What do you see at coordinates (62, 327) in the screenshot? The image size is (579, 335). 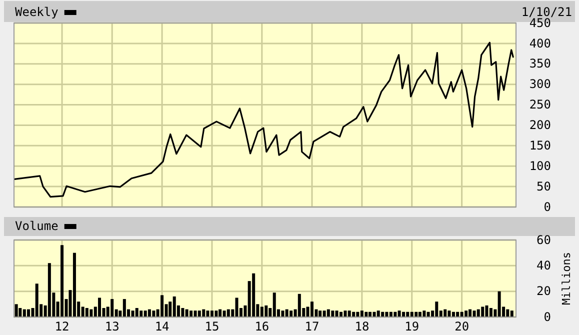 I see `x-tick-label: 12` at bounding box center [62, 327].